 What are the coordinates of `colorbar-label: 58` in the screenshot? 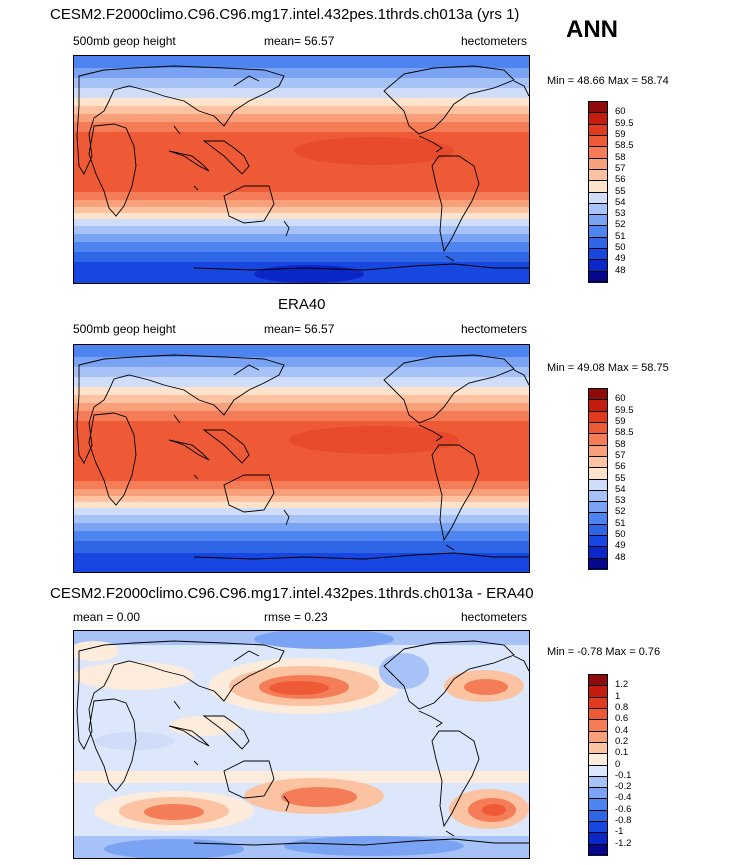 It's located at (620, 444).